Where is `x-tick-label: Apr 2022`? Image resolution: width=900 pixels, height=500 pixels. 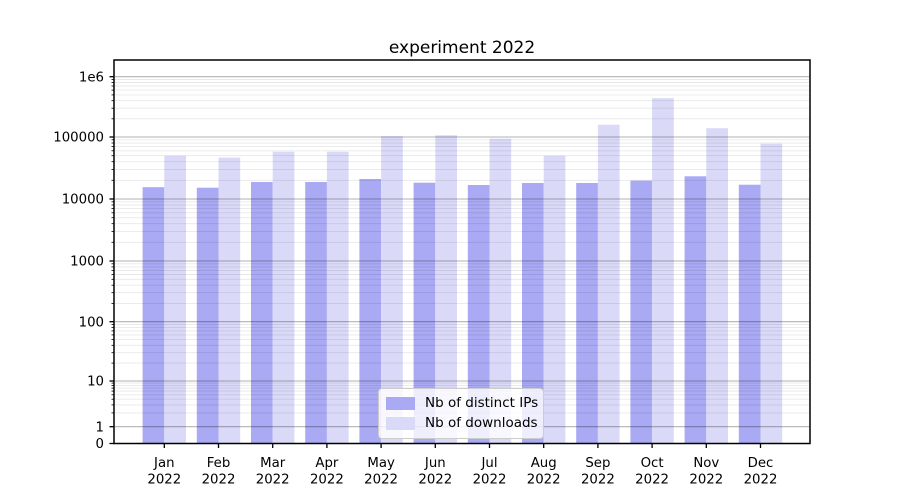 x-tick-label: Apr 2022 is located at coordinates (327, 472).